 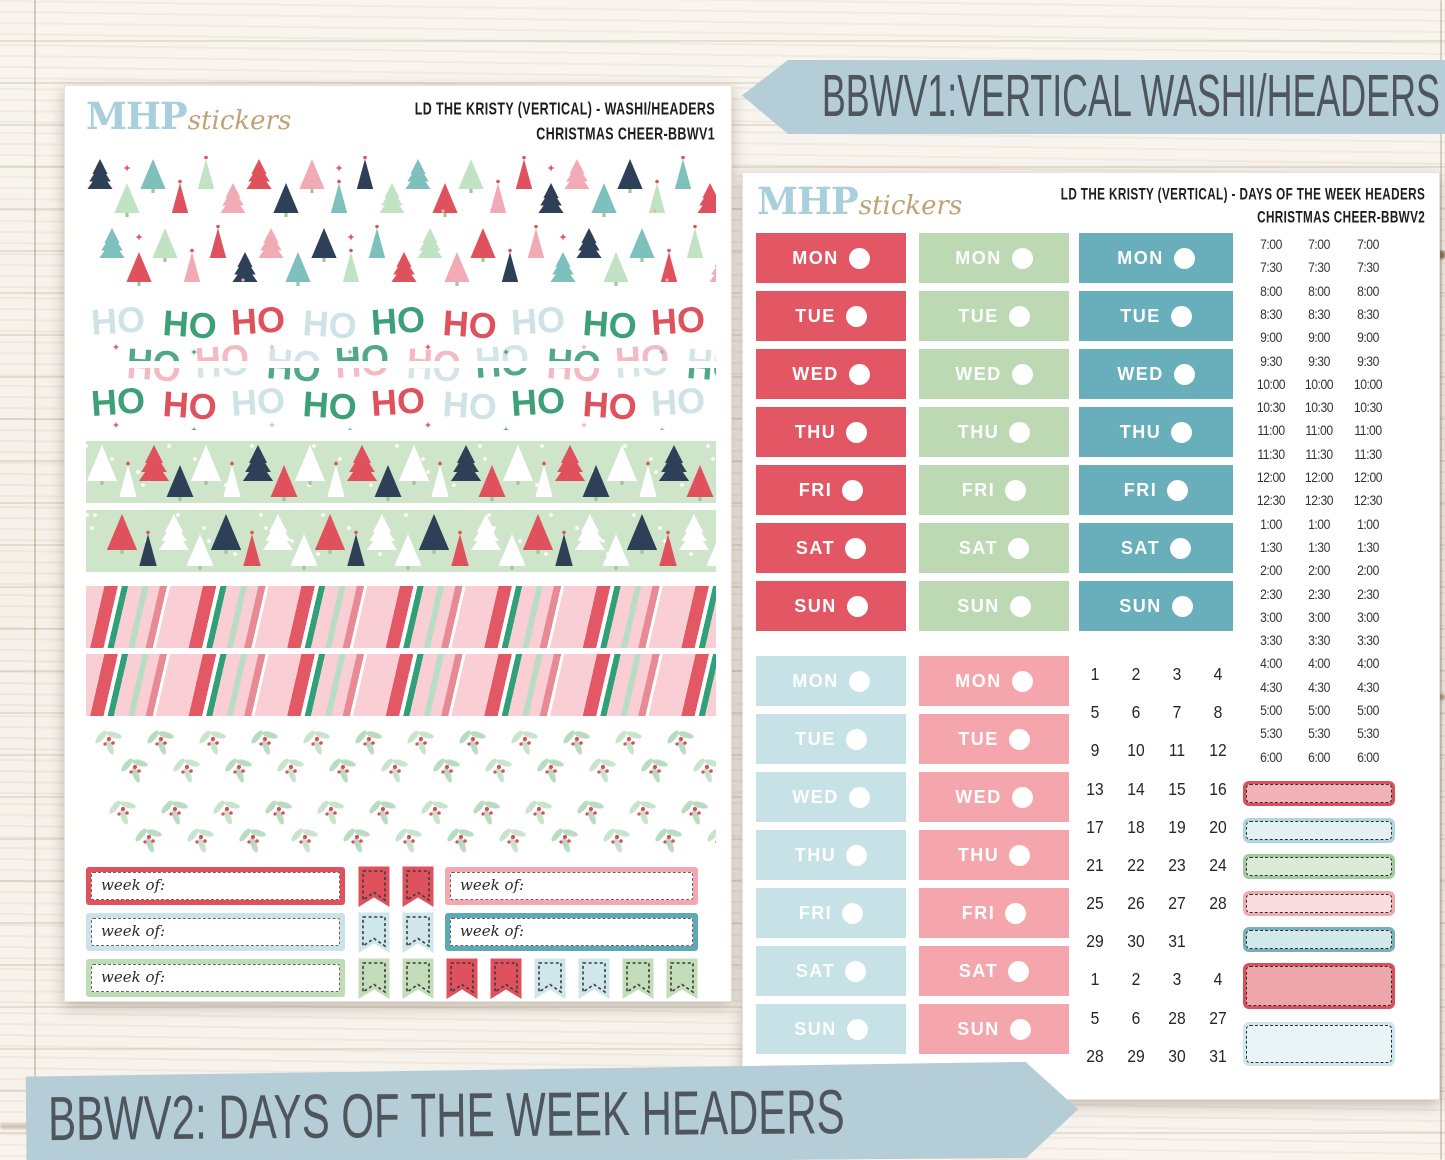 I want to click on date-number: 5, so click(x=1095, y=1018).